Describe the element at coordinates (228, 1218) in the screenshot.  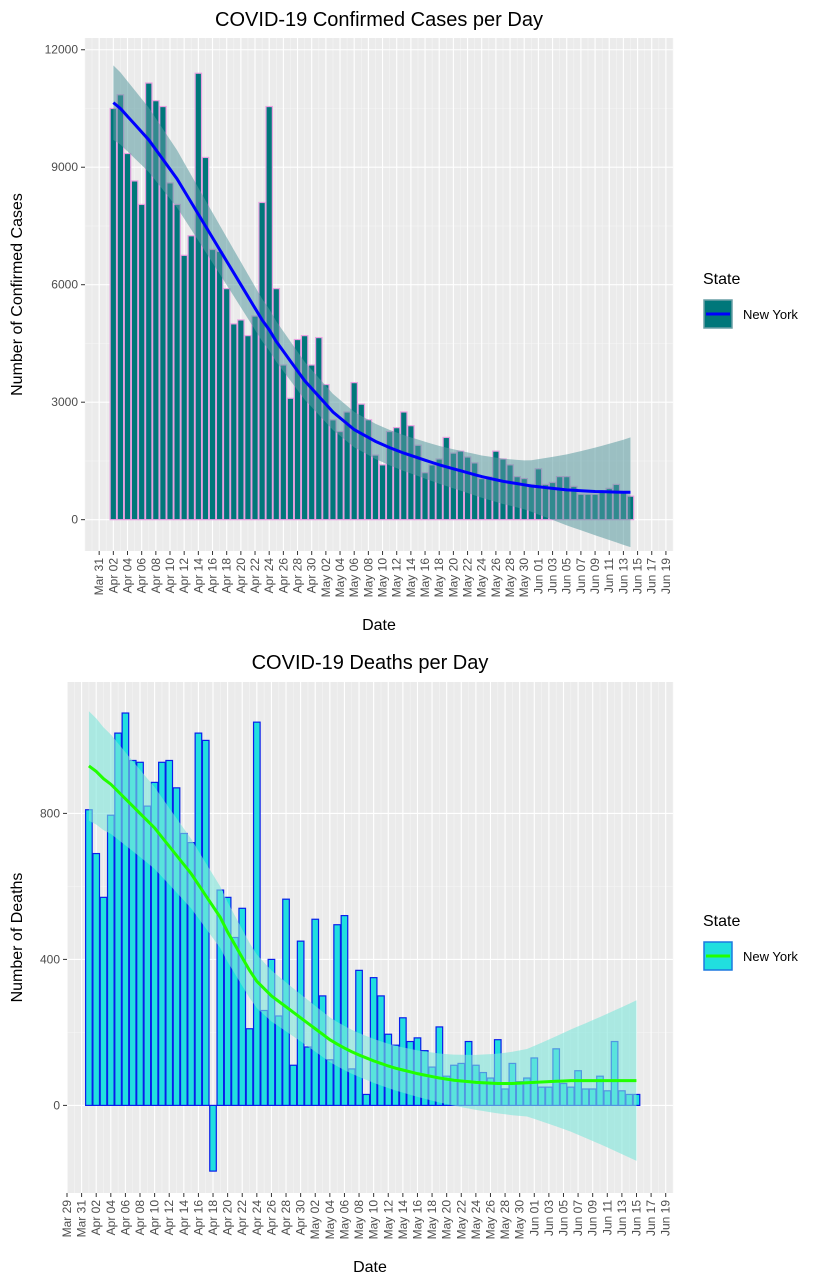
I see `deaths-x-tick-label: Apr 20` at that location.